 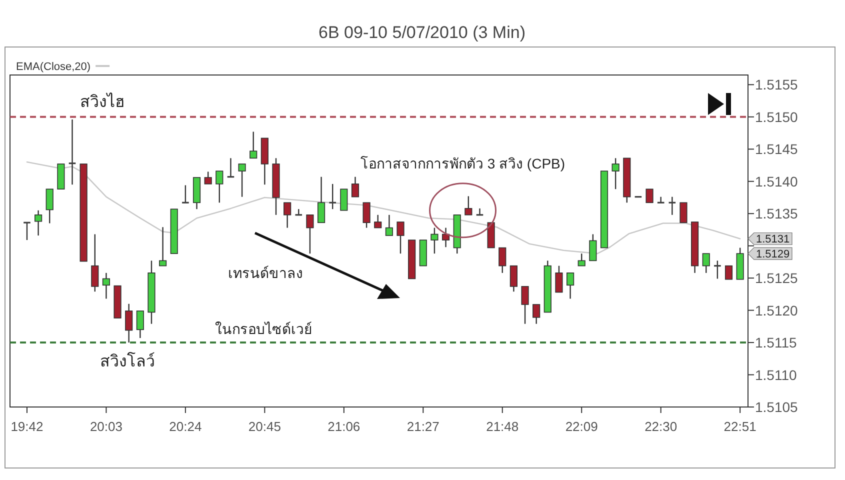 What do you see at coordinates (770, 254) in the screenshot?
I see `price-tag: 1.5129` at bounding box center [770, 254].